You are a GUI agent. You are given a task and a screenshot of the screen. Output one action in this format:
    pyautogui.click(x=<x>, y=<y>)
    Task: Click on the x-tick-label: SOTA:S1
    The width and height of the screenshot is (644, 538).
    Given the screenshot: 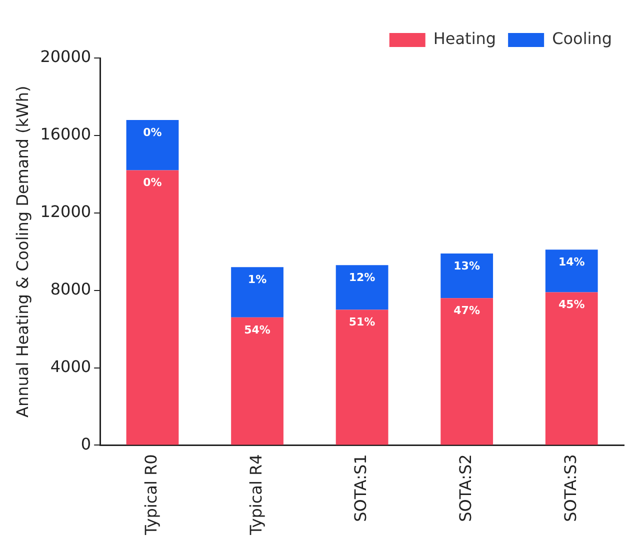 What is the action you would take?
    pyautogui.click(x=360, y=488)
    